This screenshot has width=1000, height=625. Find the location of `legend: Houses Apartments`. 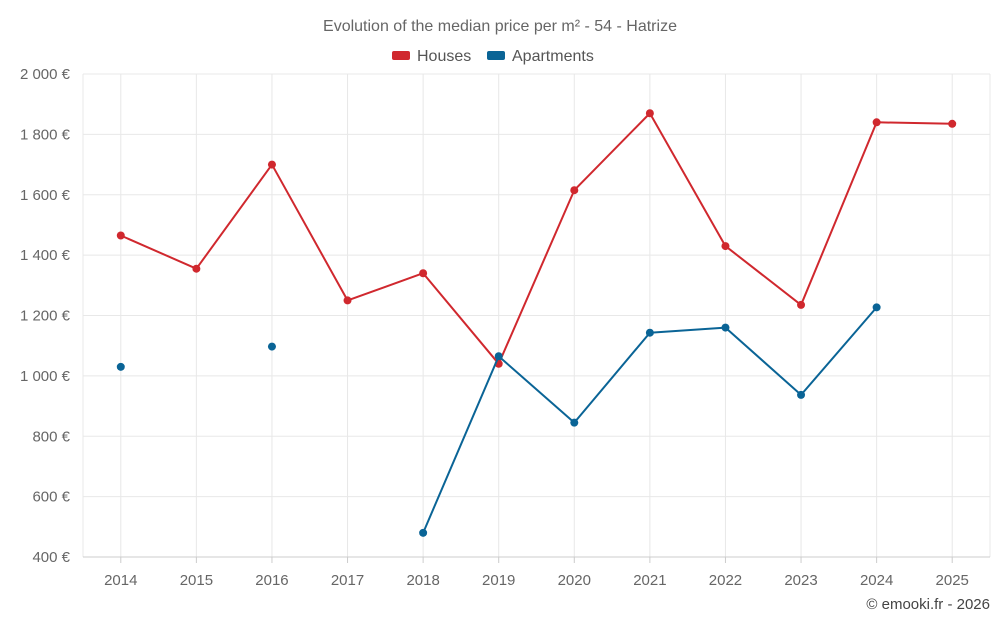

legend: Houses Apartments is located at coordinates (493, 56).